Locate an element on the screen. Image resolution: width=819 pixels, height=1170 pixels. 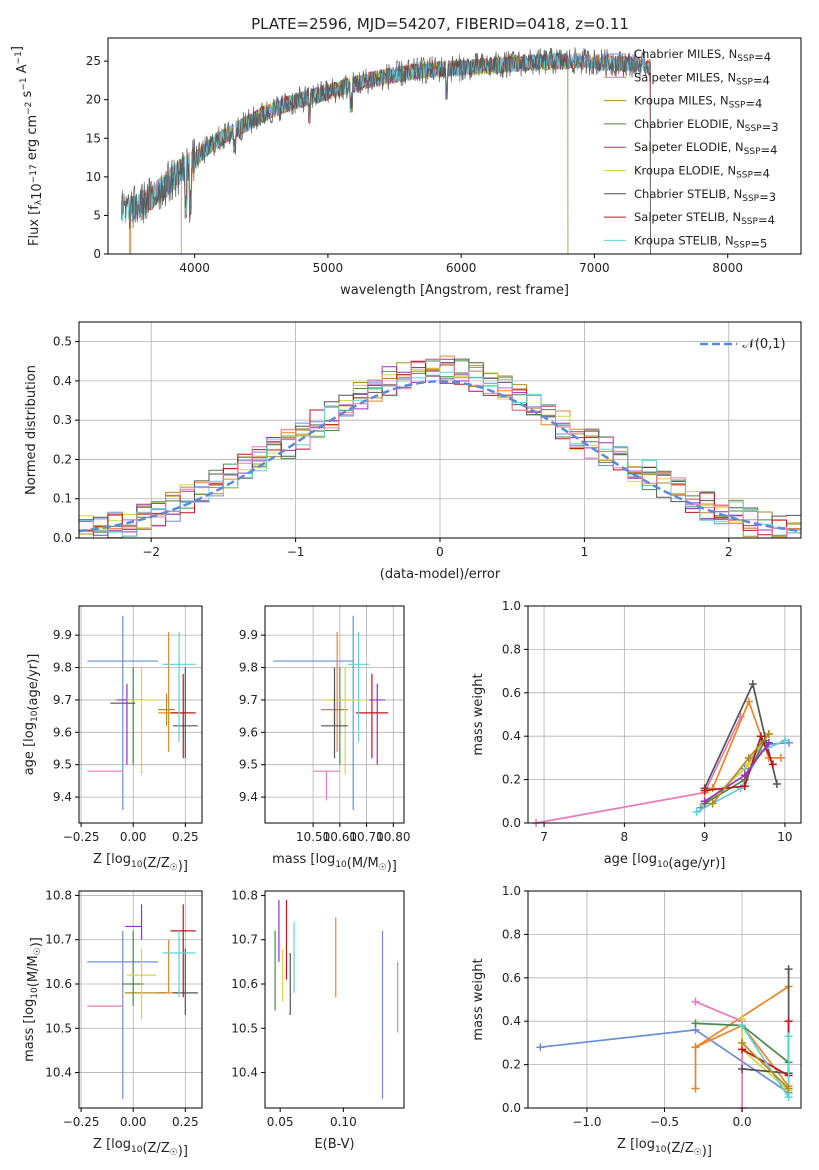
legend-label: Salpeter MILES, NSSP=4 is located at coordinates (702, 78).